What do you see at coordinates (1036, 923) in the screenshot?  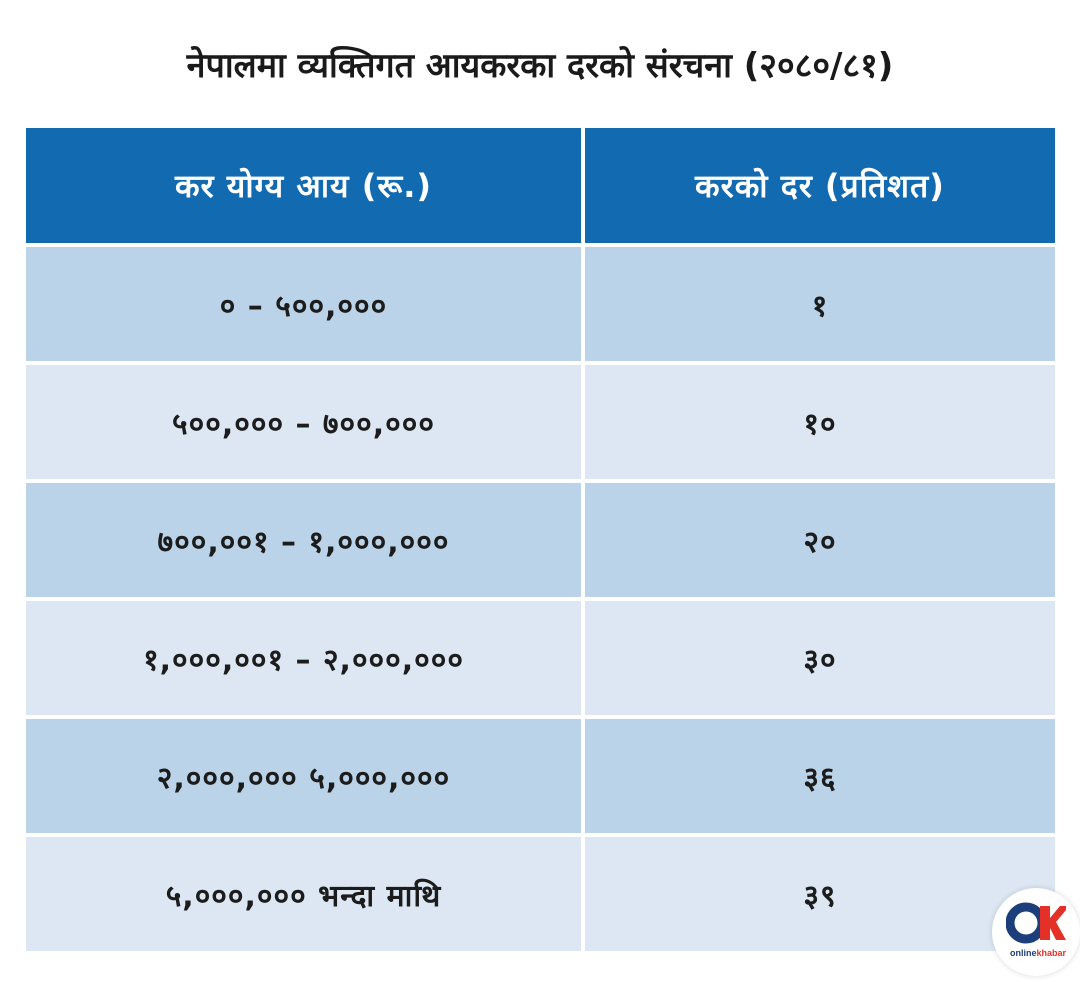 I see `onlinekhabar-ok-logo-icon` at bounding box center [1036, 923].